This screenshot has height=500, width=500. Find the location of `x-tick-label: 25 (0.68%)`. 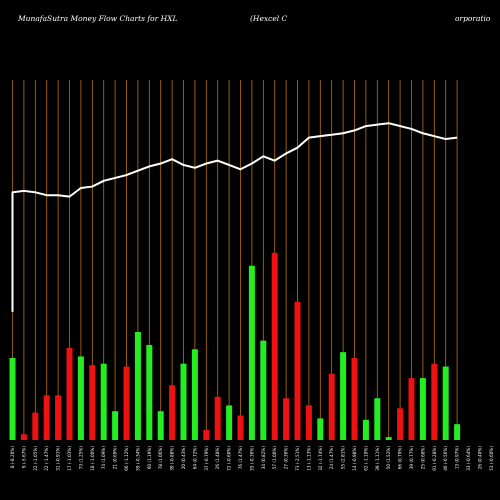

x-tick-label: 25 (0.68%) is located at coordinates (422, 458).